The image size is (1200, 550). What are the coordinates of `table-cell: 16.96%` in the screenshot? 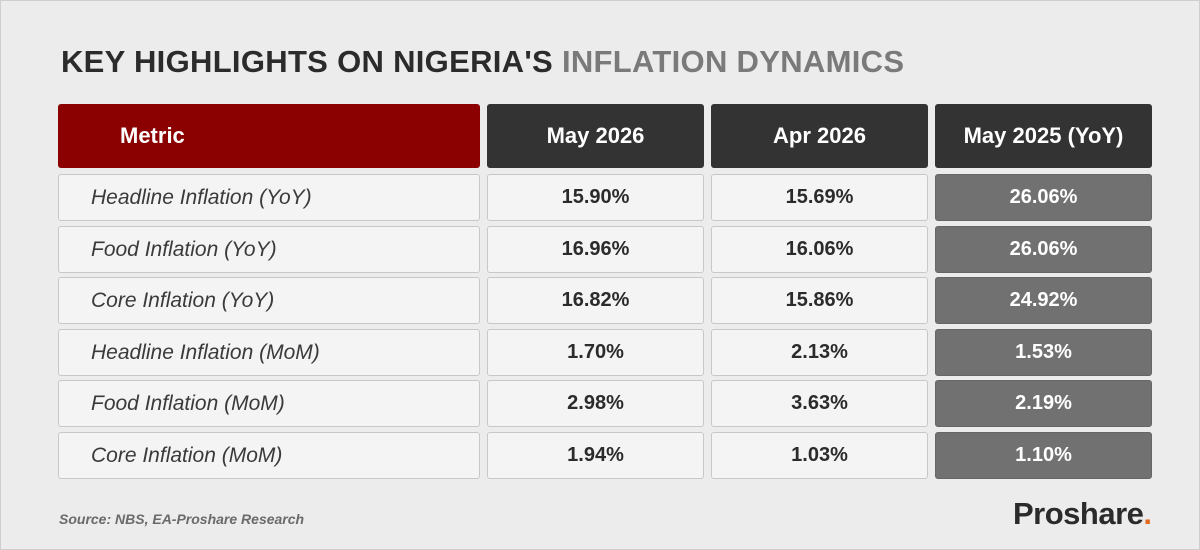 It's located at (595, 249).